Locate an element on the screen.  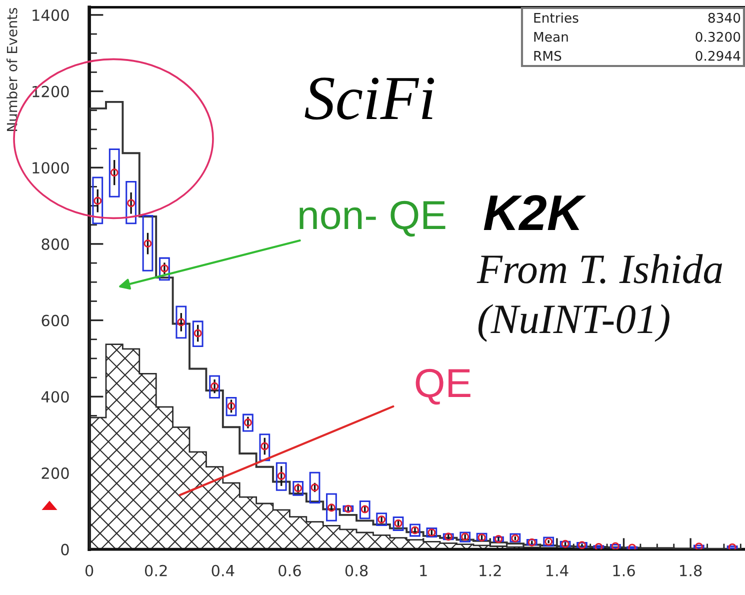
x-tick-label: 1.2 is located at coordinates (490, 570).